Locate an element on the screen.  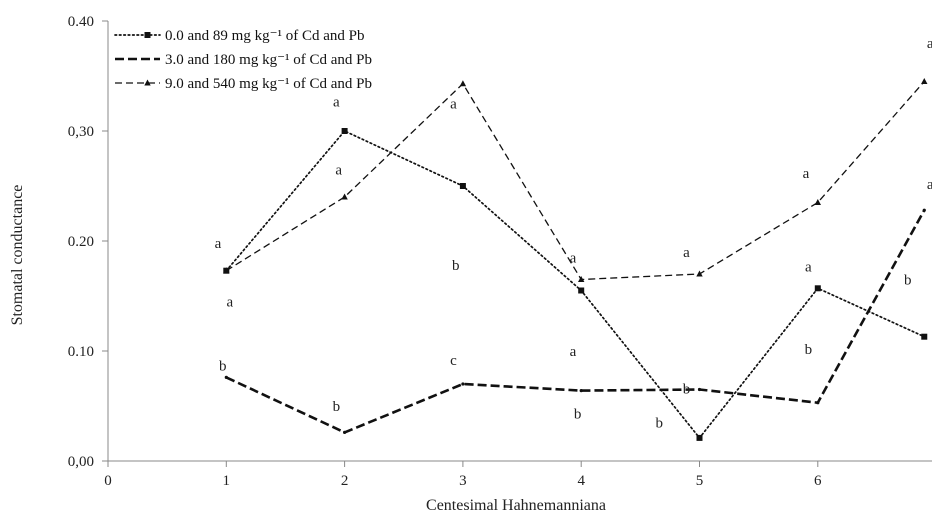
x-tick-label: 0 is located at coordinates (108, 481).